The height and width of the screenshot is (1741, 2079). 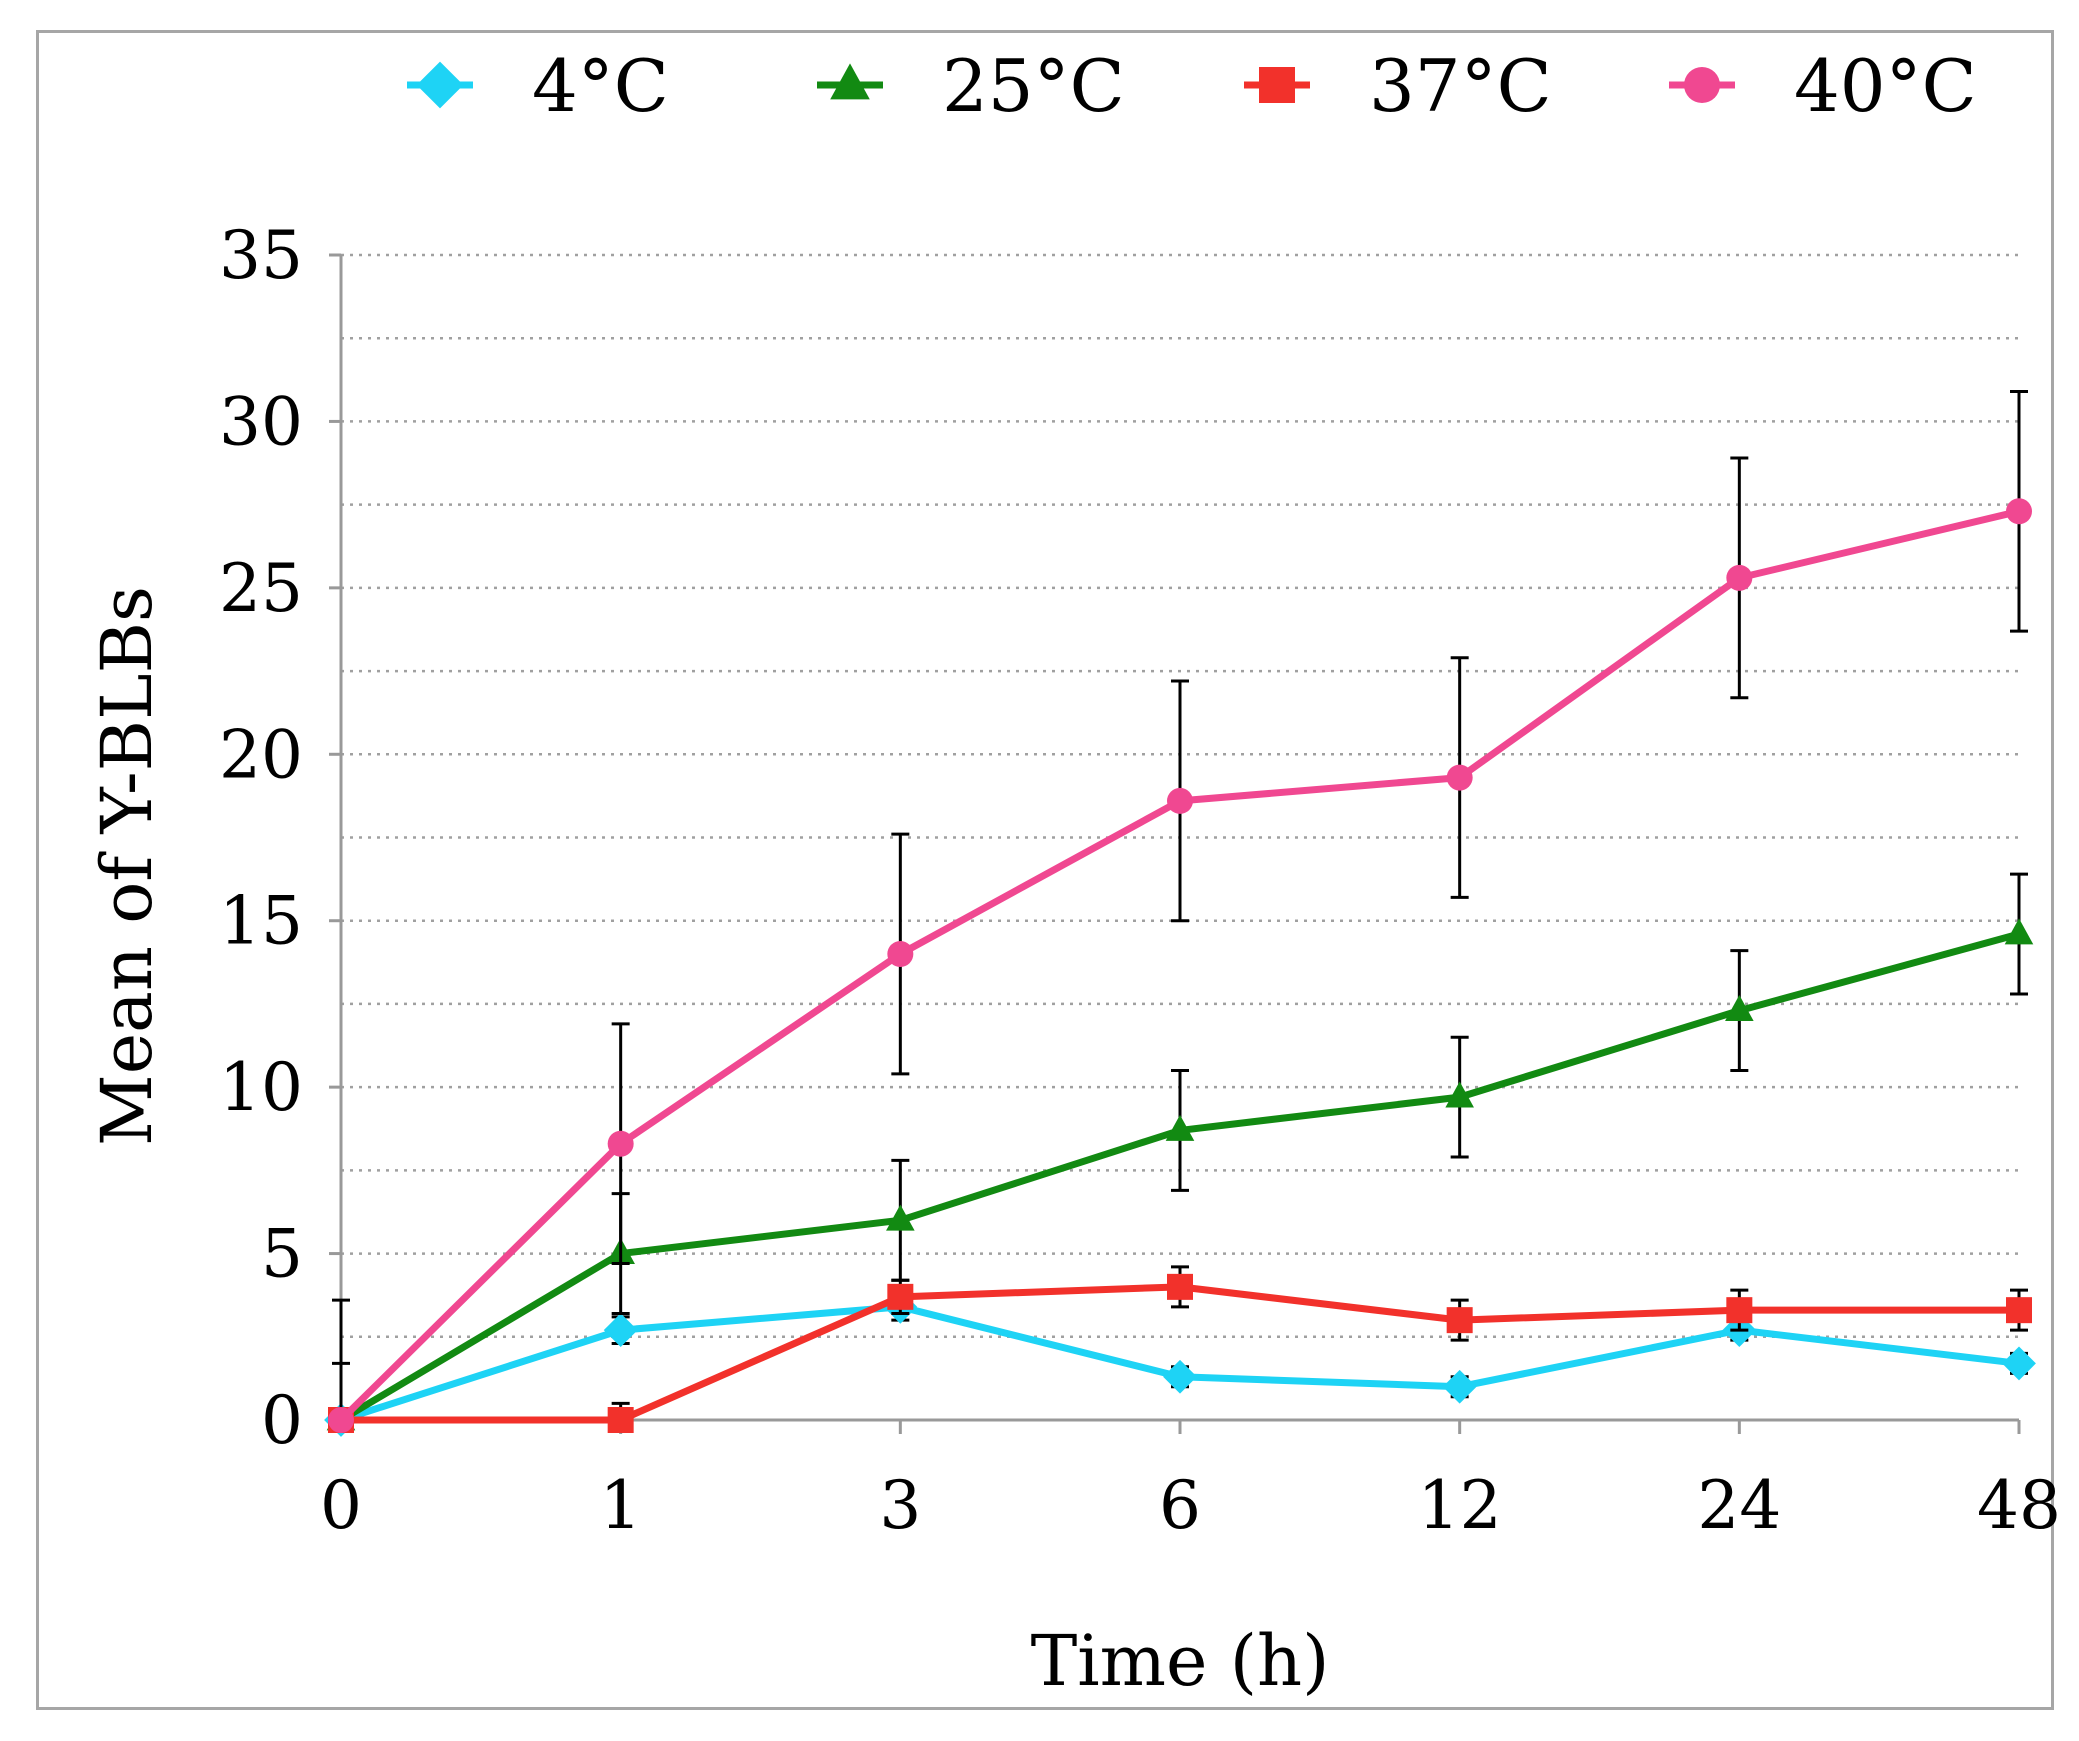 I want to click on y-axis-title: Mean of Y-BLBs, so click(x=127, y=866).